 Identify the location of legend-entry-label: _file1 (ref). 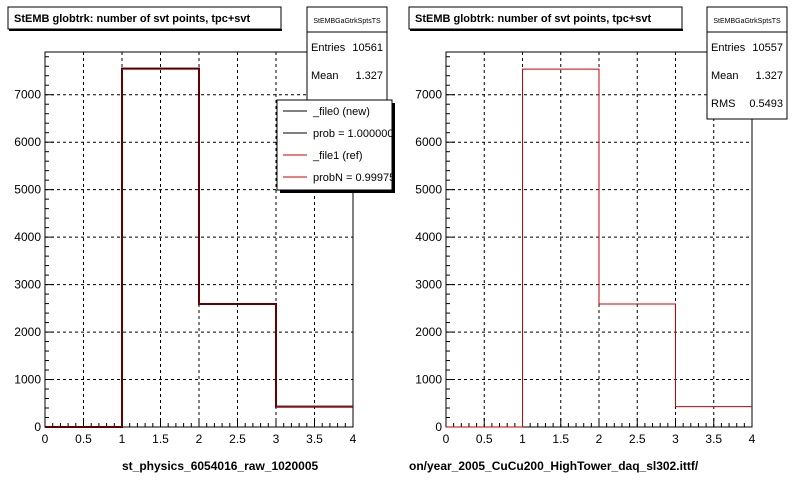
(337, 156).